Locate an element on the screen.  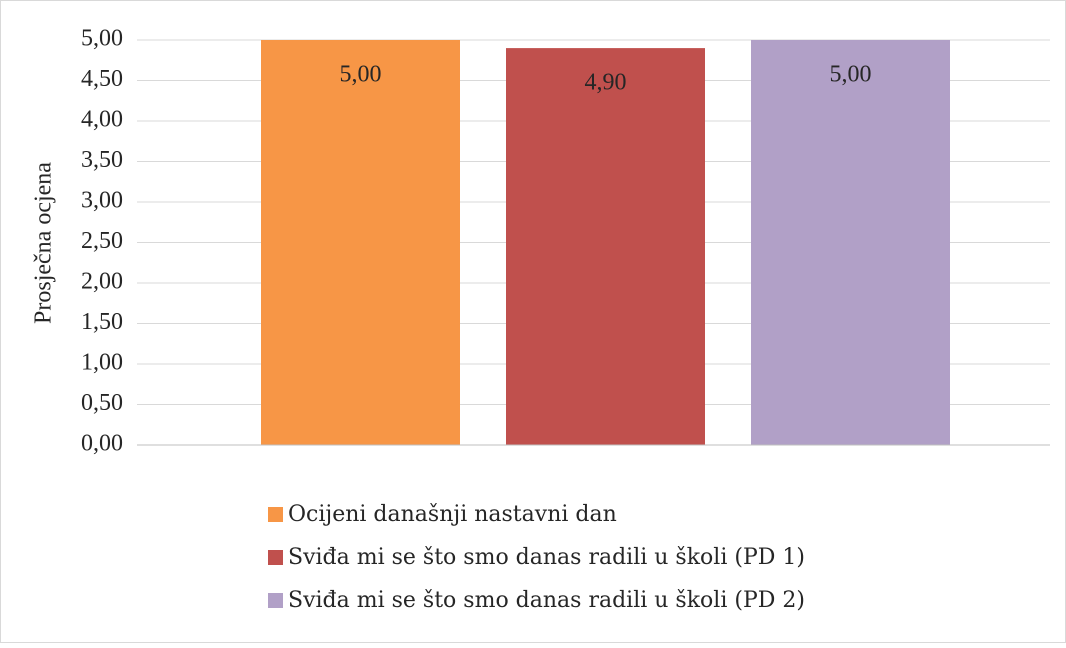
legend-label: Ocijeni današnji nastavni dan is located at coordinates (452, 514).